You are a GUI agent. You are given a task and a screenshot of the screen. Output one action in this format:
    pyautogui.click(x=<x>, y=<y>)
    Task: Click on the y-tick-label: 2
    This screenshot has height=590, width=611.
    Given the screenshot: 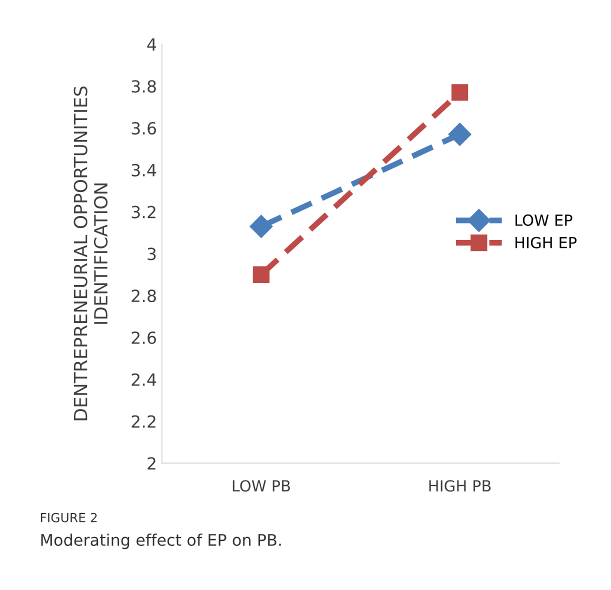 What is the action you would take?
    pyautogui.click(x=152, y=463)
    